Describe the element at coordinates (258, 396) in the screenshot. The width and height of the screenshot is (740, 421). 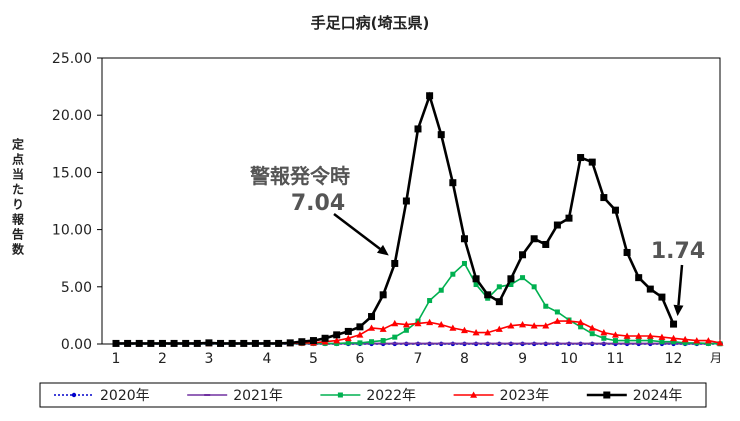
I see `legend-label: 2021年` at that location.